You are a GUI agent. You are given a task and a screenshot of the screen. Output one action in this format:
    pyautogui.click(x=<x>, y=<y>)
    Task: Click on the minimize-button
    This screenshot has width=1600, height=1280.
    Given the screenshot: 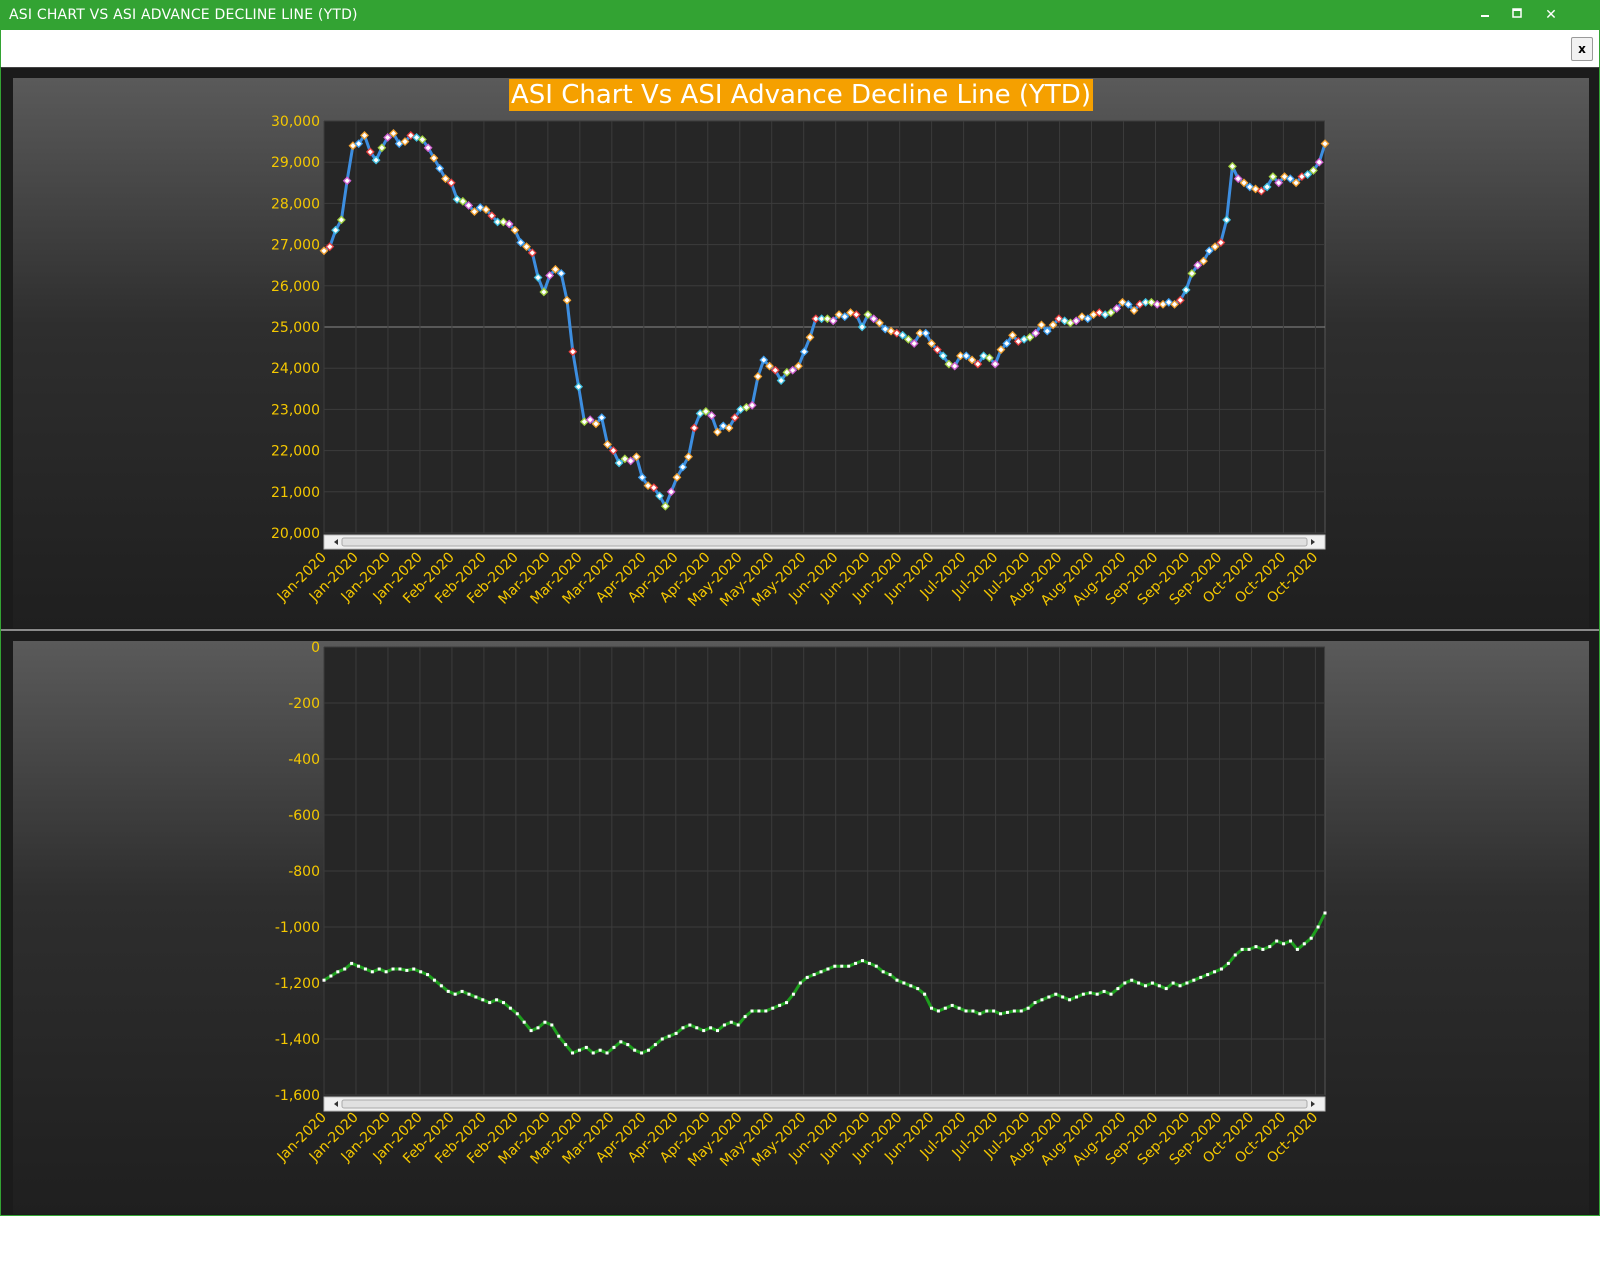 What is the action you would take?
    pyautogui.click(x=1485, y=15)
    